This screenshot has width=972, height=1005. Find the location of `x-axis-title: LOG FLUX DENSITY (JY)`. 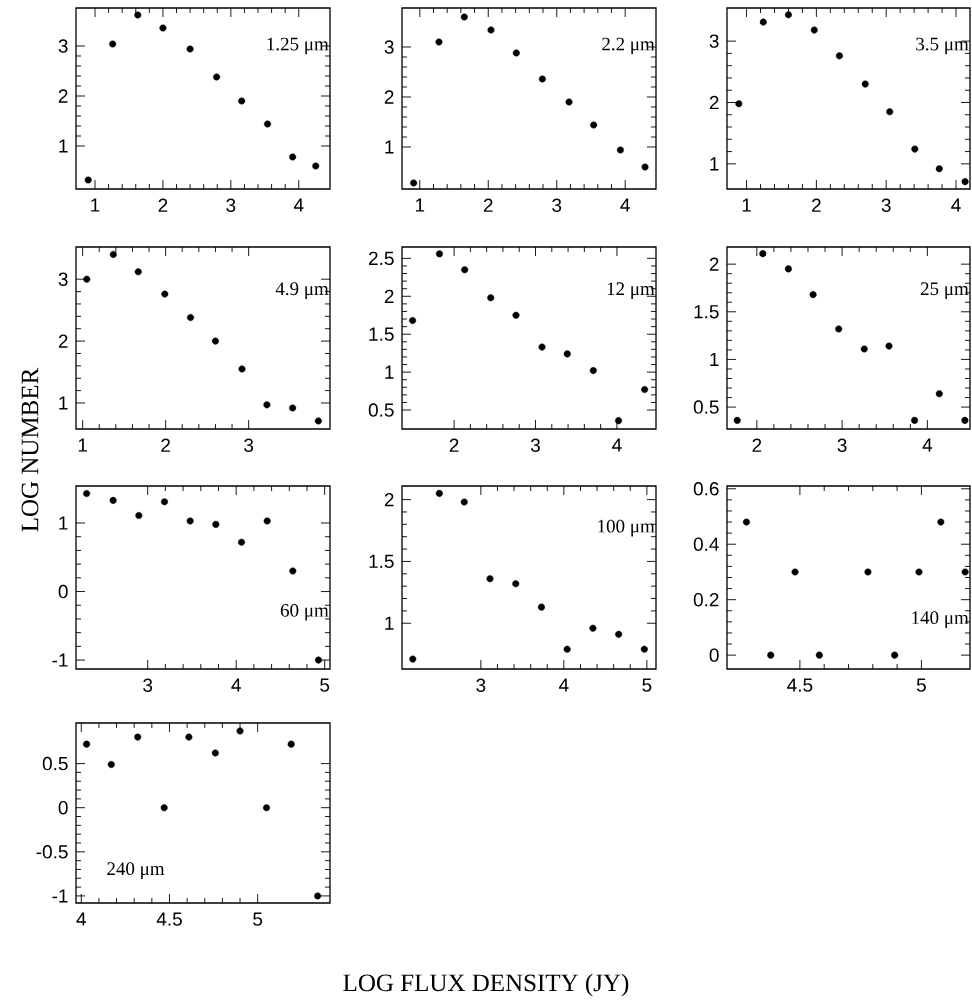

x-axis-title: LOG FLUX DENSITY (JY) is located at coordinates (486, 985).